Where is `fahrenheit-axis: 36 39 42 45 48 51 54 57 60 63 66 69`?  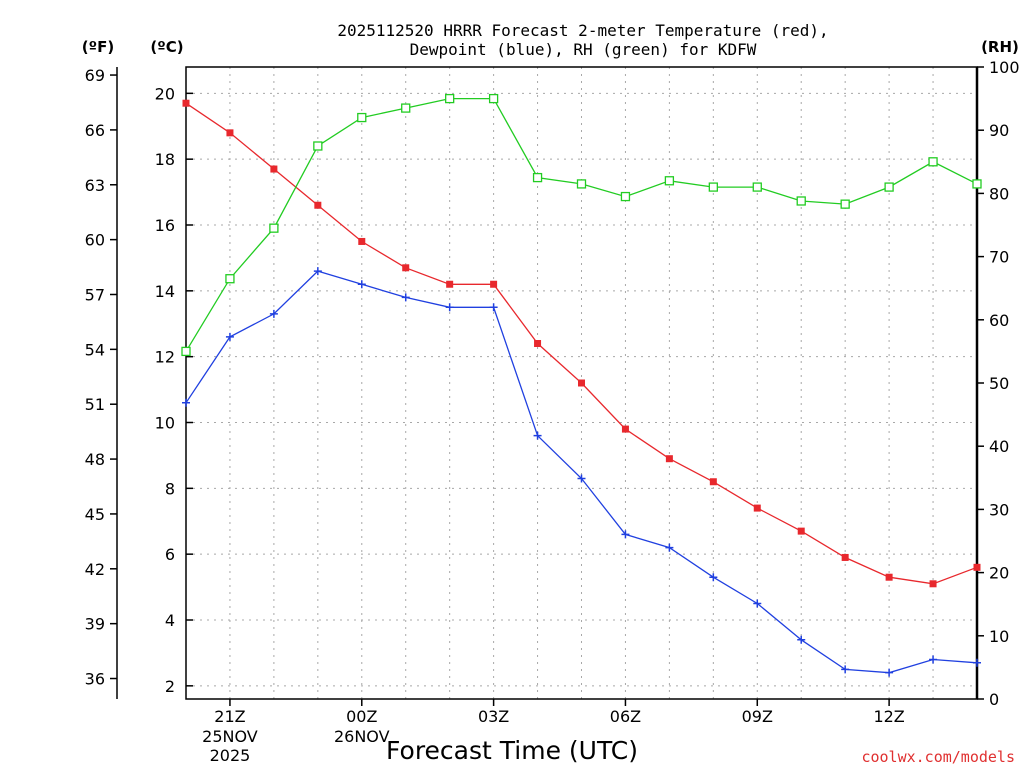
fahrenheit-axis: 36 39 42 45 48 51 54 57 60 63 66 69 is located at coordinates (101, 377).